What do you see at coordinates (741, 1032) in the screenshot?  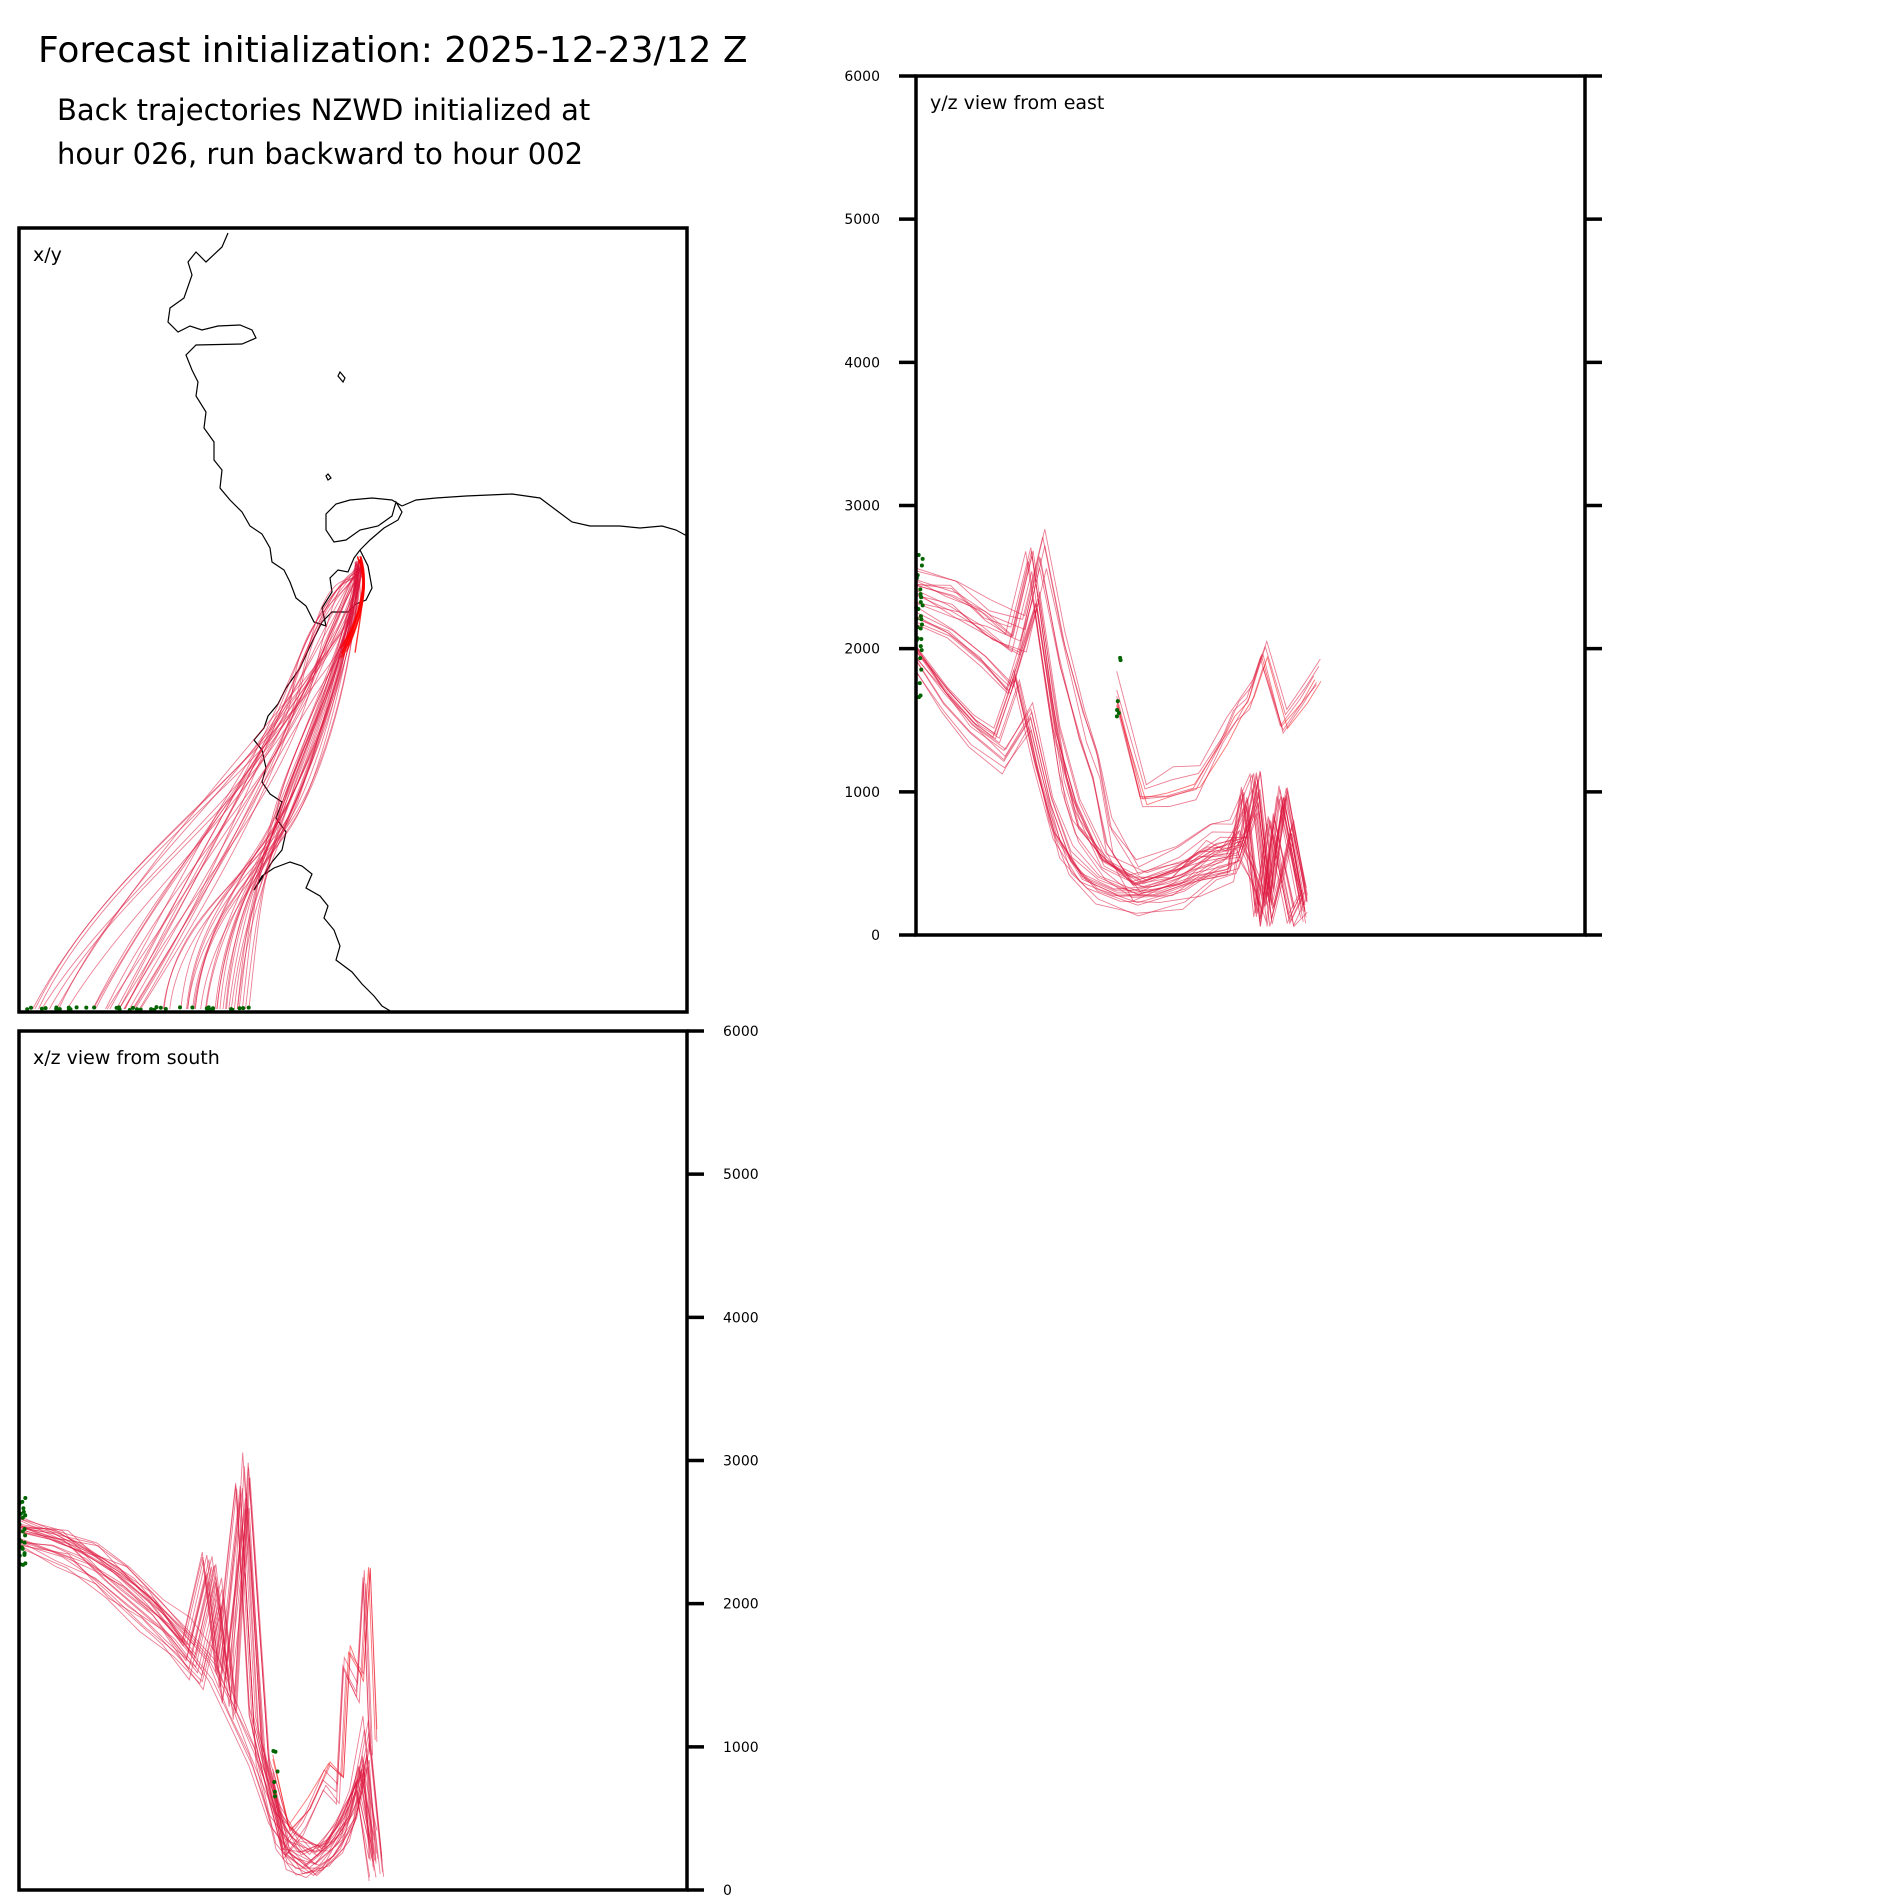 I see `xz-tick-label: 6000` at bounding box center [741, 1032].